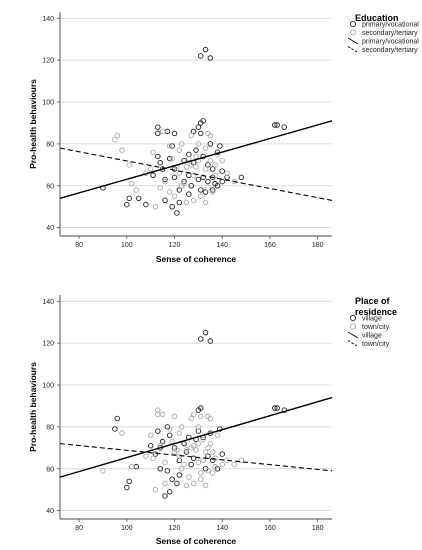 The image size is (422, 550). I want to click on fit-line, so click(196, 174).